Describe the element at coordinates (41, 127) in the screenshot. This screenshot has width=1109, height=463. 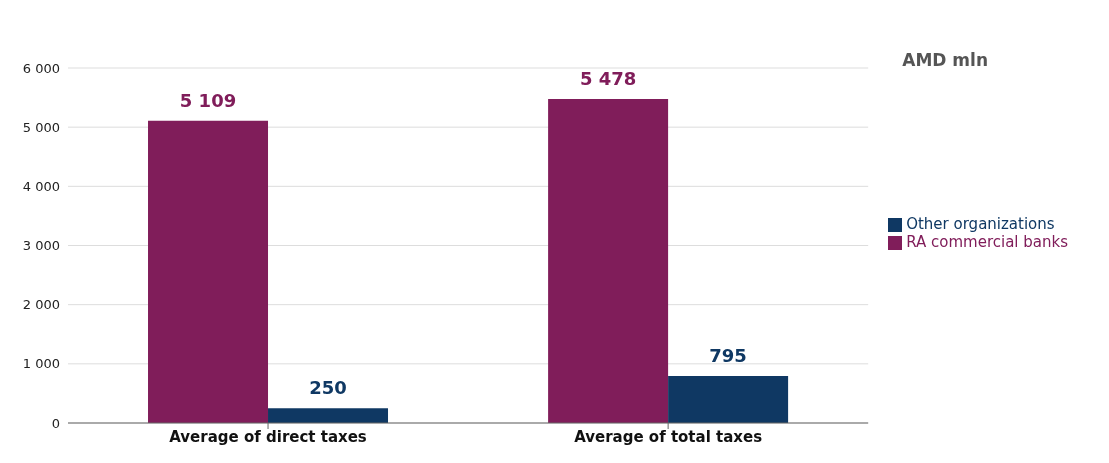
I see `y-tick-label: 5 000` at that location.